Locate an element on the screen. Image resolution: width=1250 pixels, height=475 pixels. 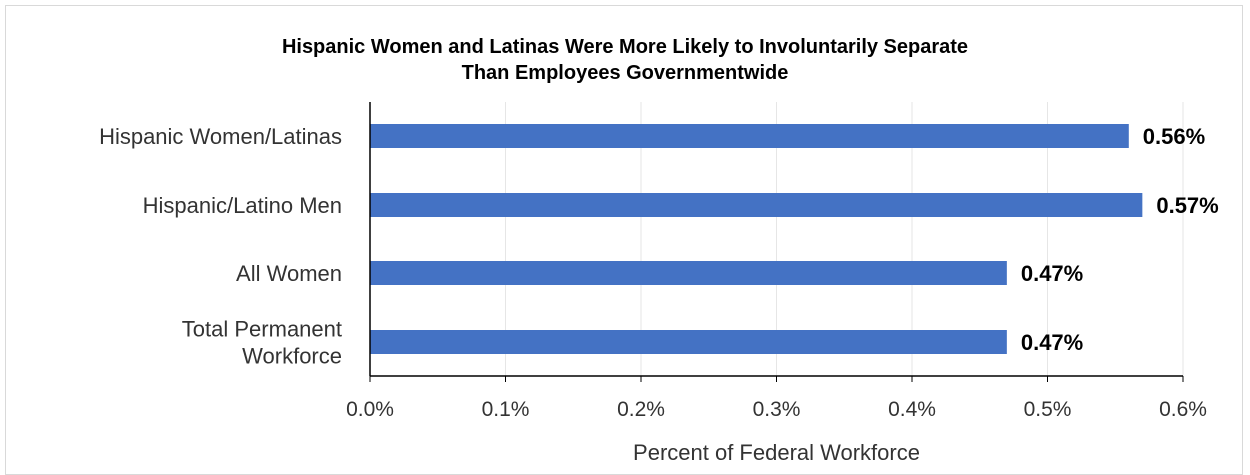
category-label-line: All Women is located at coordinates (289, 273).